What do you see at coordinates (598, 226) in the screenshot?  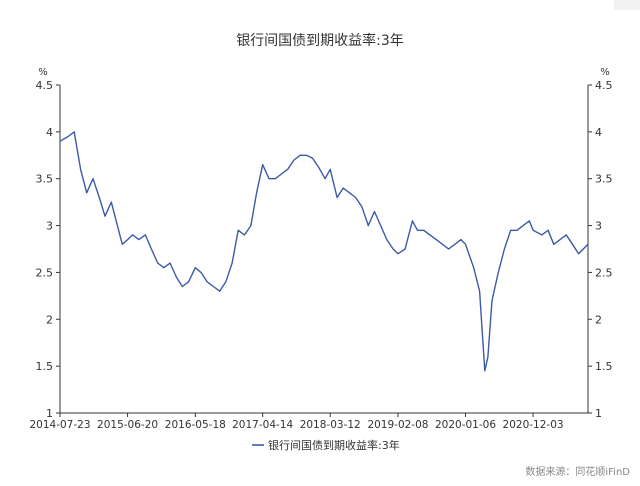 I see `y-tick-label-right: 3` at bounding box center [598, 226].